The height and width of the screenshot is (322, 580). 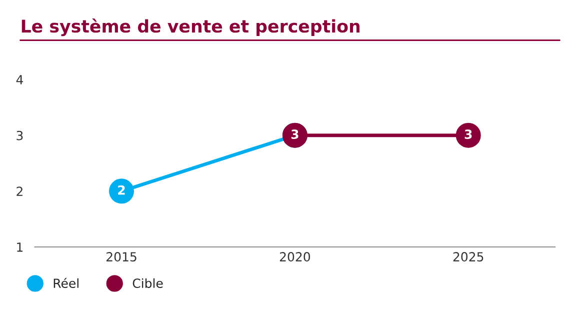 What do you see at coordinates (121, 190) in the screenshot?
I see `data-label: 2` at bounding box center [121, 190].